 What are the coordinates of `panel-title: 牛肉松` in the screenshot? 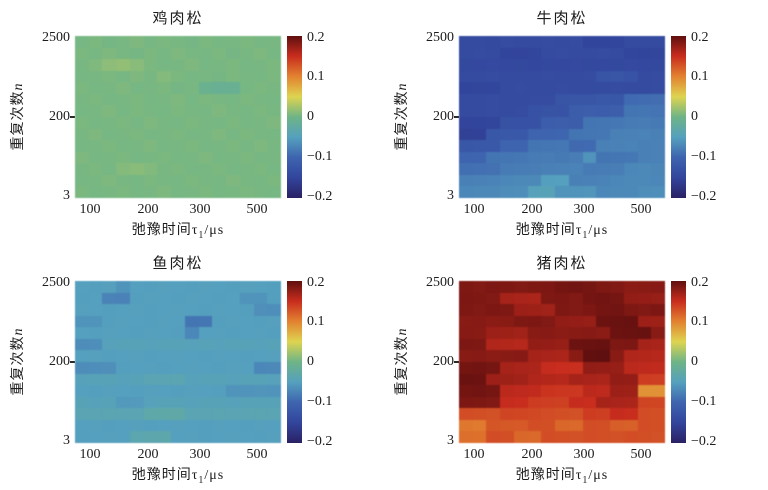 It's located at (562, 19).